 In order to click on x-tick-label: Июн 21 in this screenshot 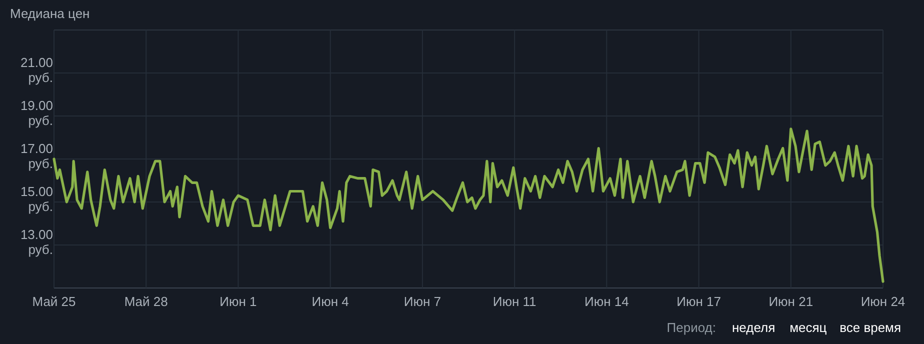, I will do `click(791, 301)`.